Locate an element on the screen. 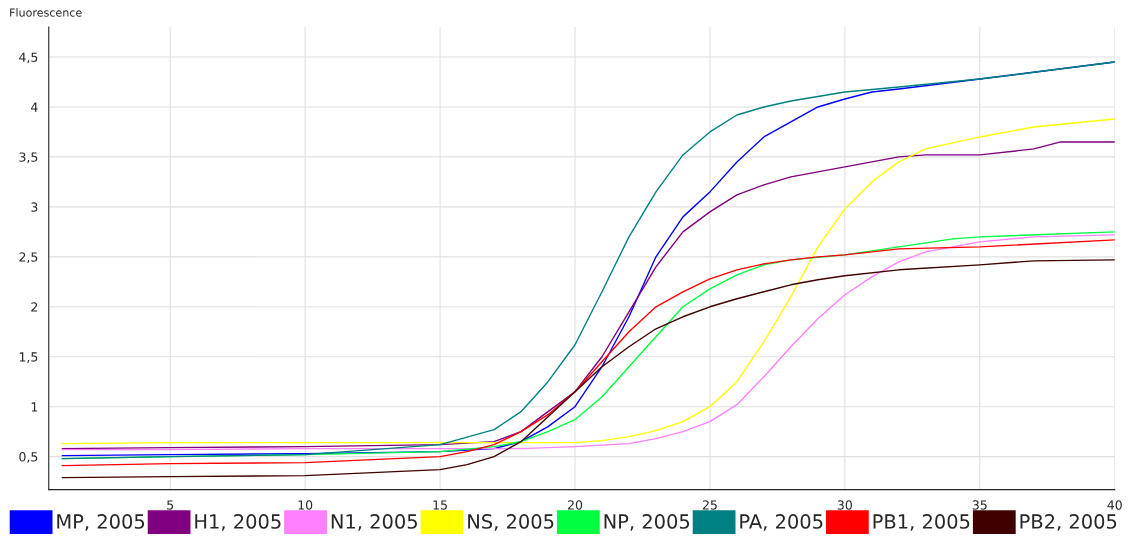  legend-label: MP, 2005 is located at coordinates (101, 522).